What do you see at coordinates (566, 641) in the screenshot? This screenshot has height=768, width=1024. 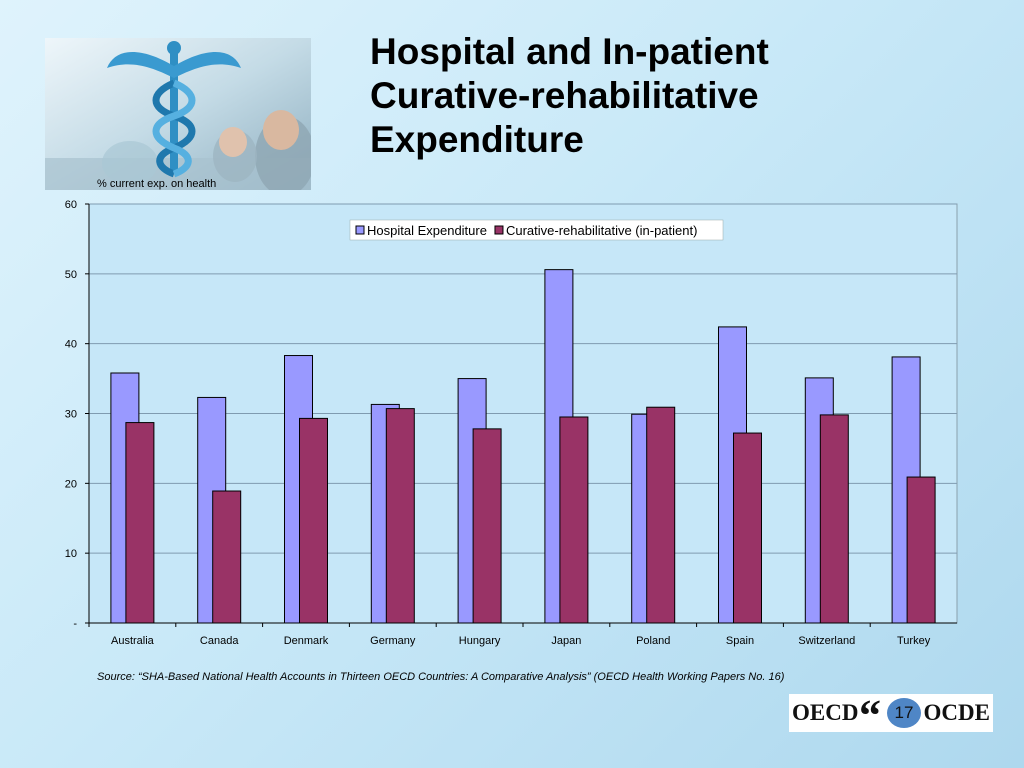 I see `x-tick-label: Japan` at bounding box center [566, 641].